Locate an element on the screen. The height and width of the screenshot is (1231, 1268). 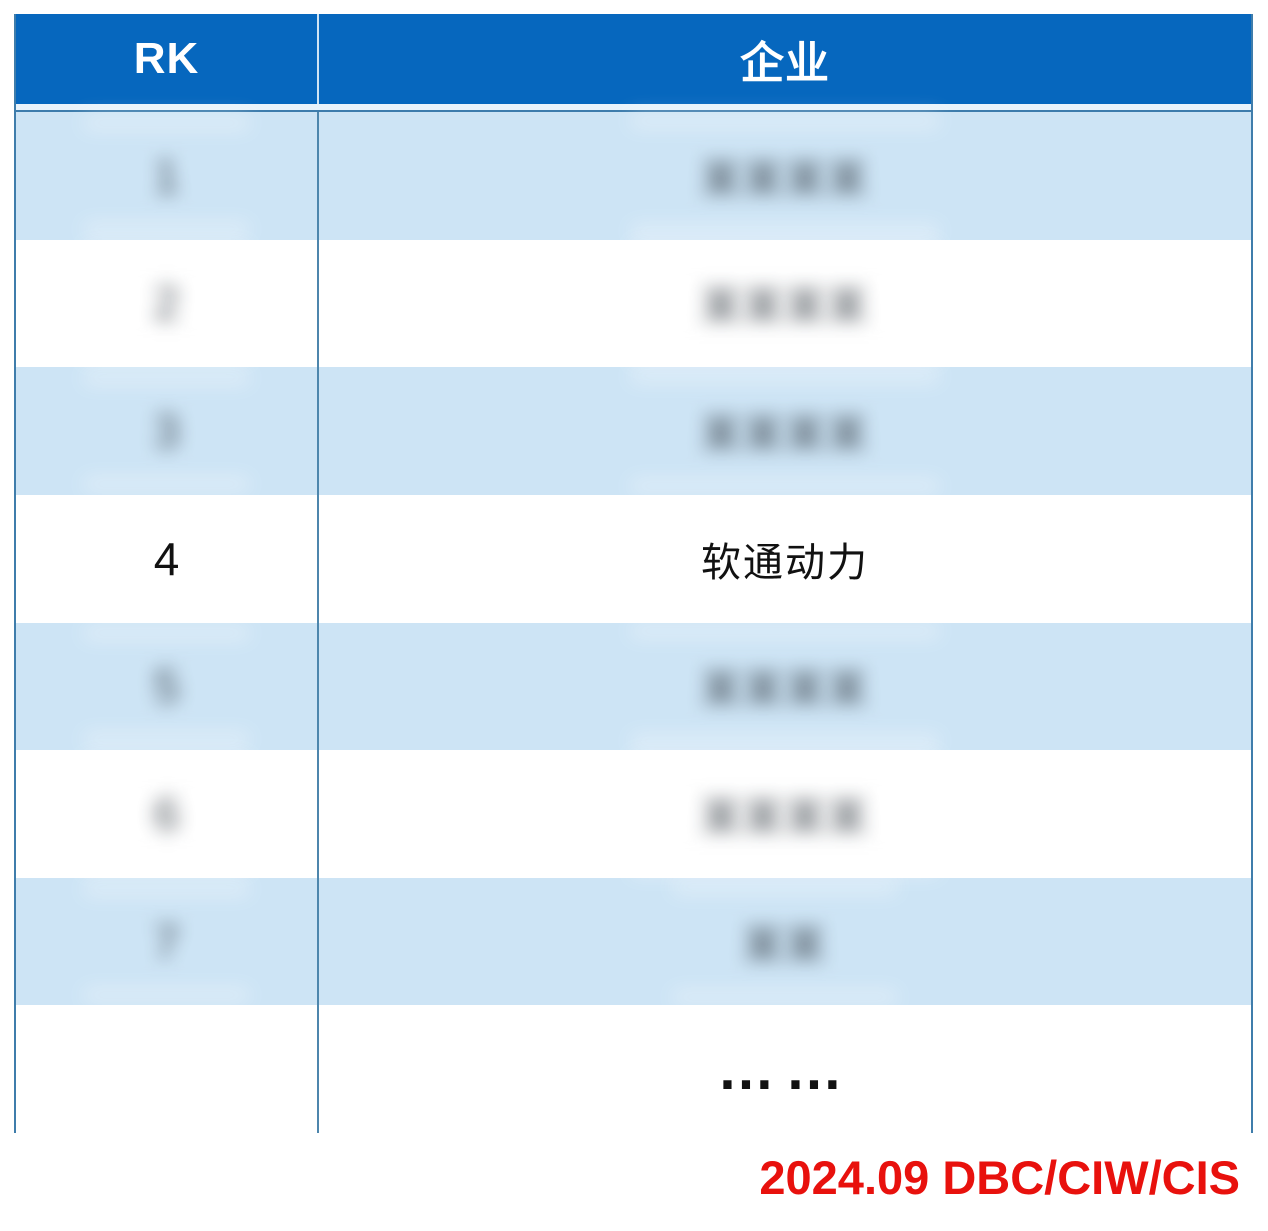
footer-caption: 2024.09 DBC/CIW/CIS is located at coordinates (999, 1177).